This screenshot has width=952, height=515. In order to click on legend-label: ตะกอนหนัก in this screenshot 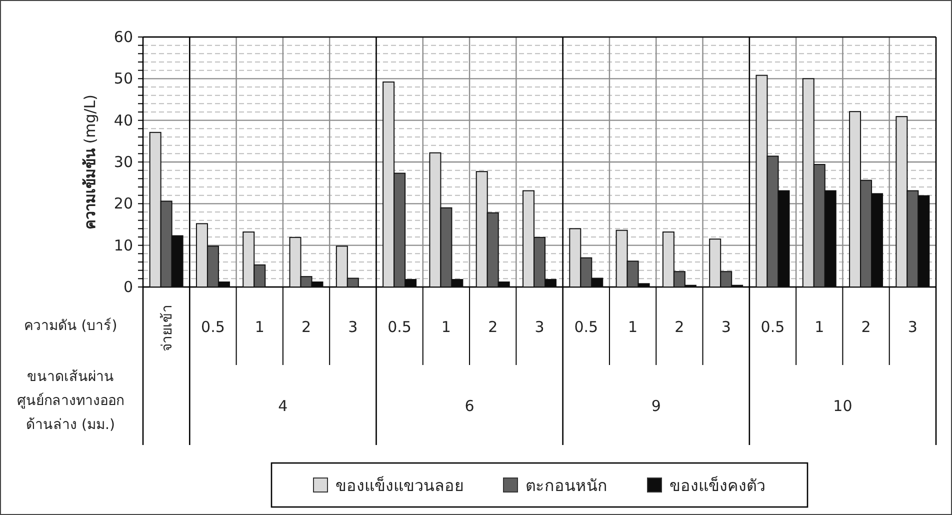, I will do `click(567, 485)`.